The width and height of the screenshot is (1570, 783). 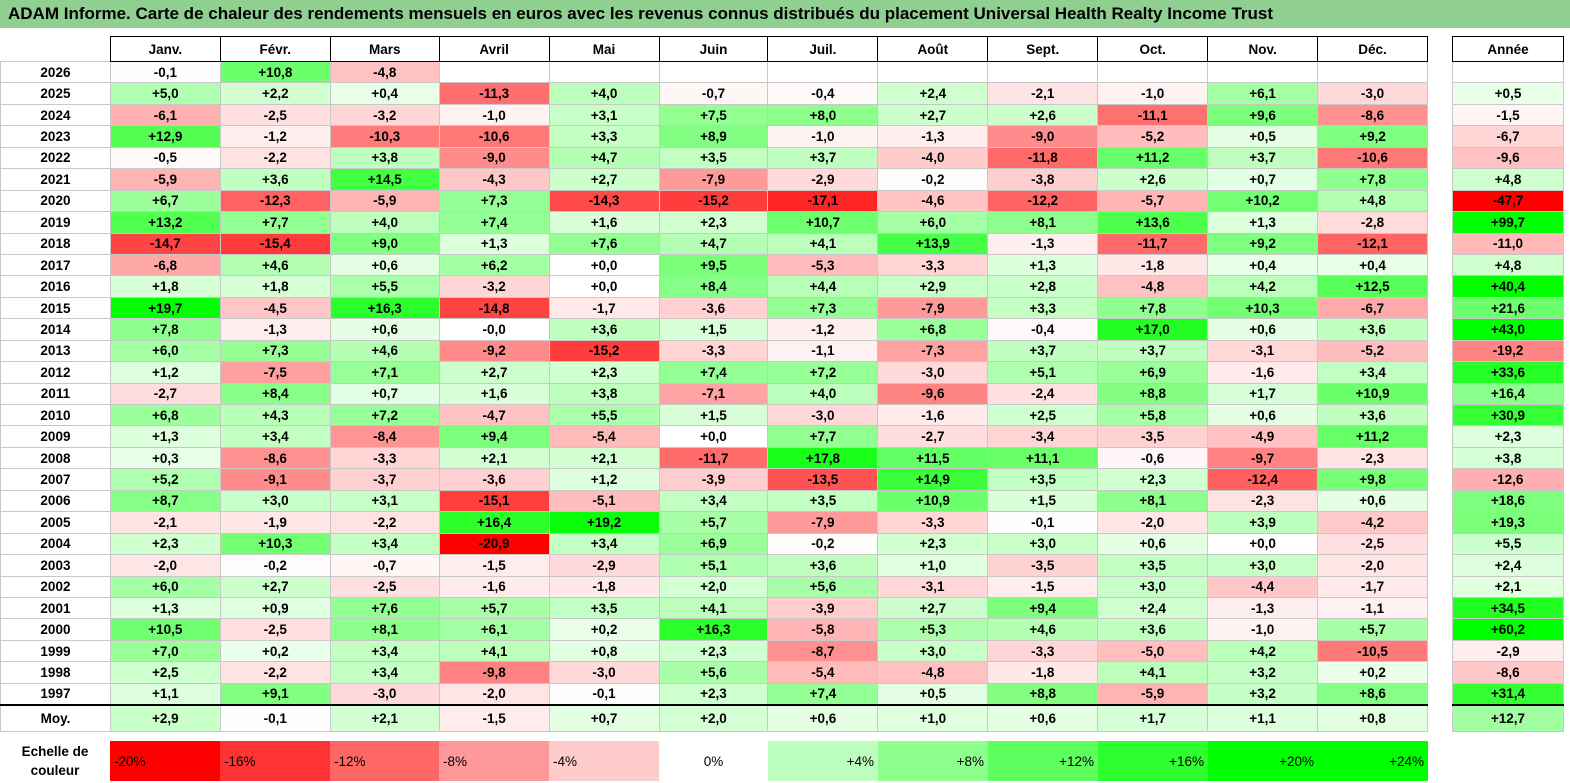 I want to click on heatmap-cell: -10,6, so click(x=494, y=136).